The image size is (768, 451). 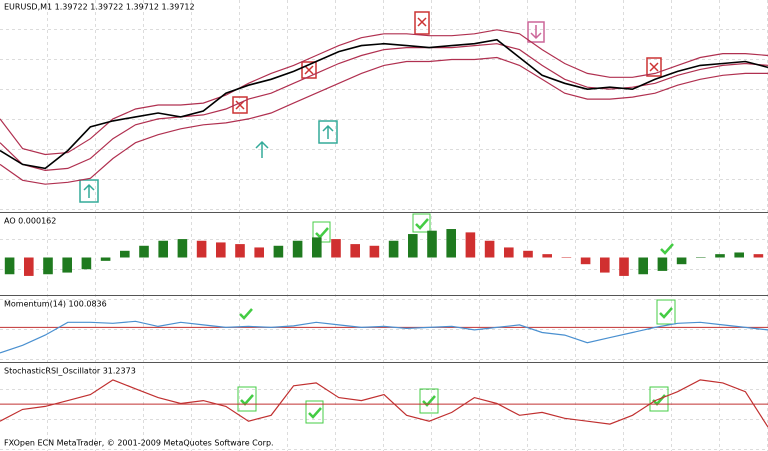 I want to click on panel-title: Momentum(14) 100.0836, so click(x=55, y=304).